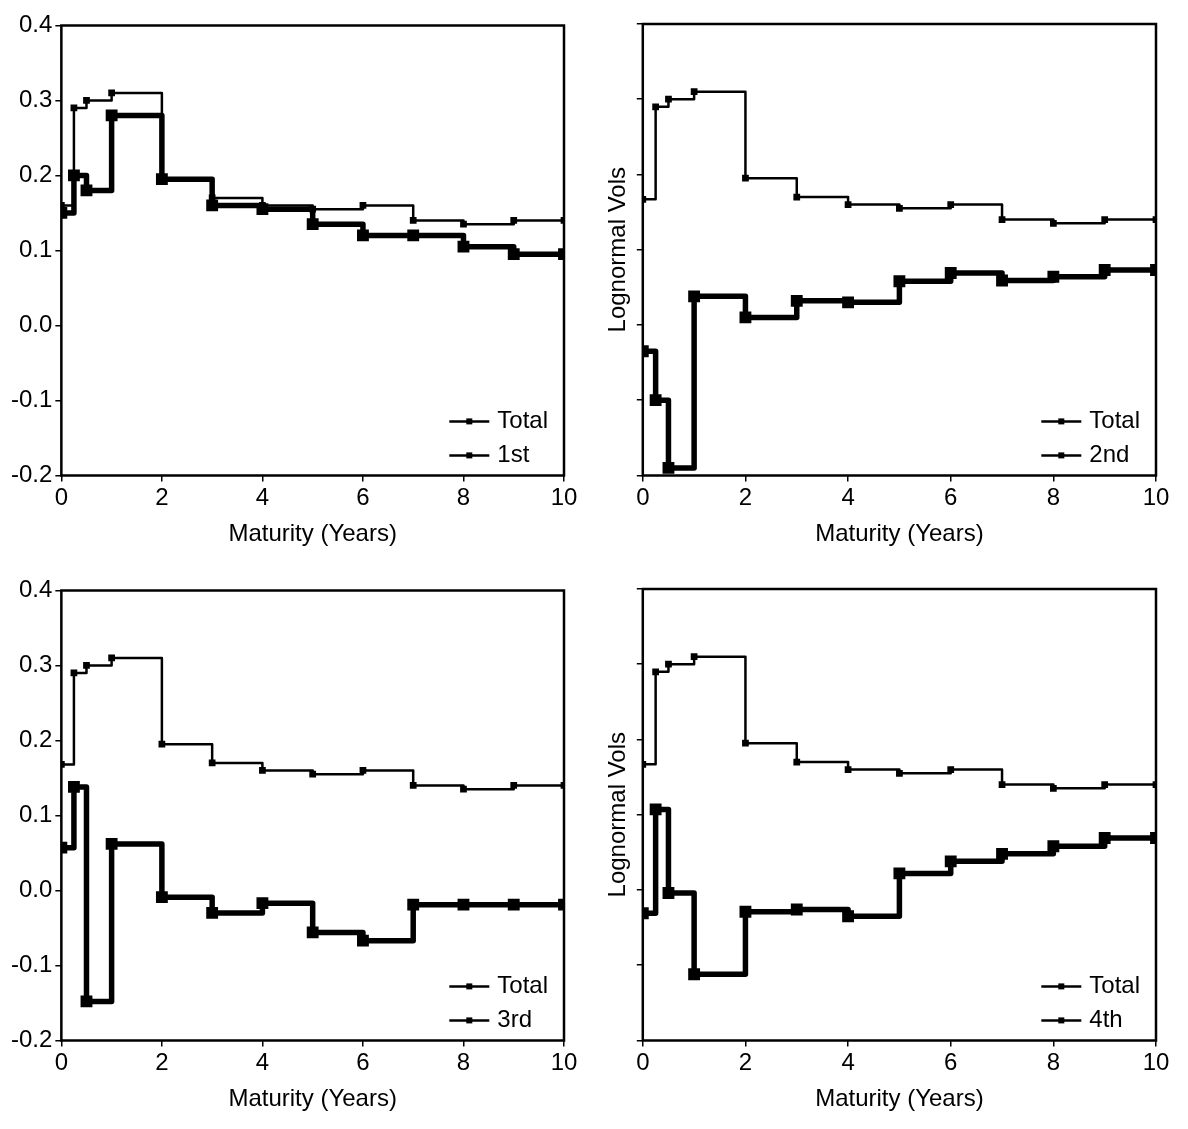  Describe the element at coordinates (1109, 454) in the screenshot. I see `legend-label: 2nd` at that location.